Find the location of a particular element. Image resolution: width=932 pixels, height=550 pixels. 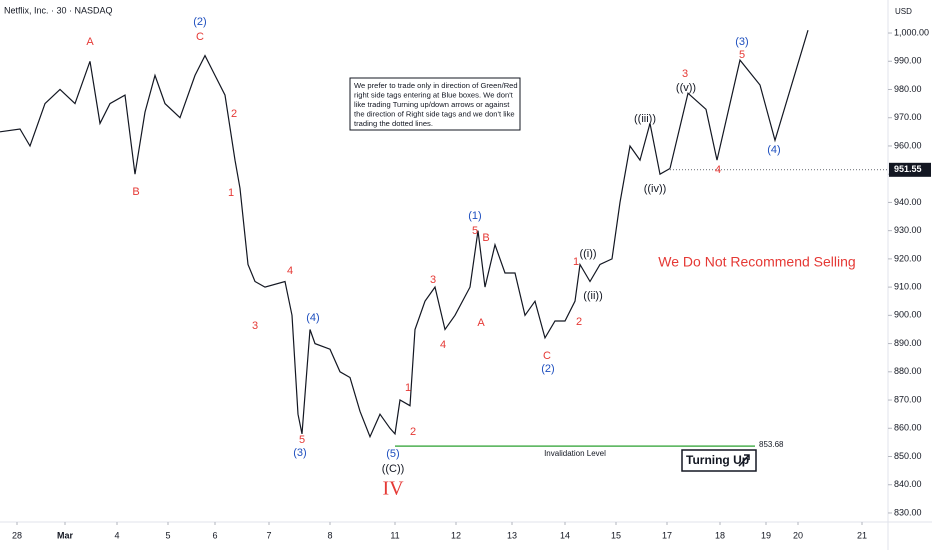

y-tick-label: 960.00 is located at coordinates (908, 145).